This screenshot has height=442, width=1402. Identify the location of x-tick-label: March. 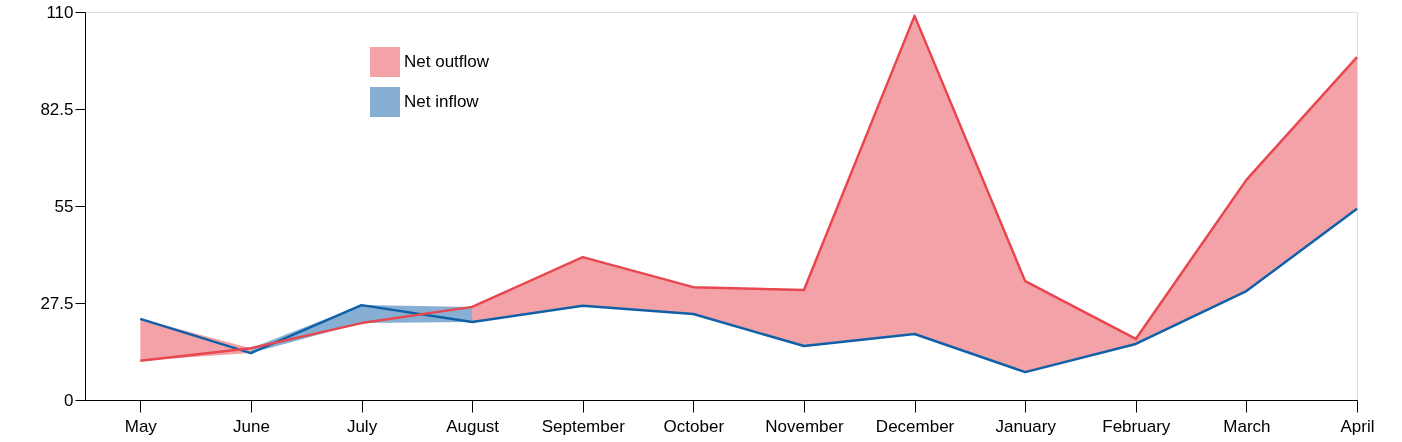
(1247, 426).